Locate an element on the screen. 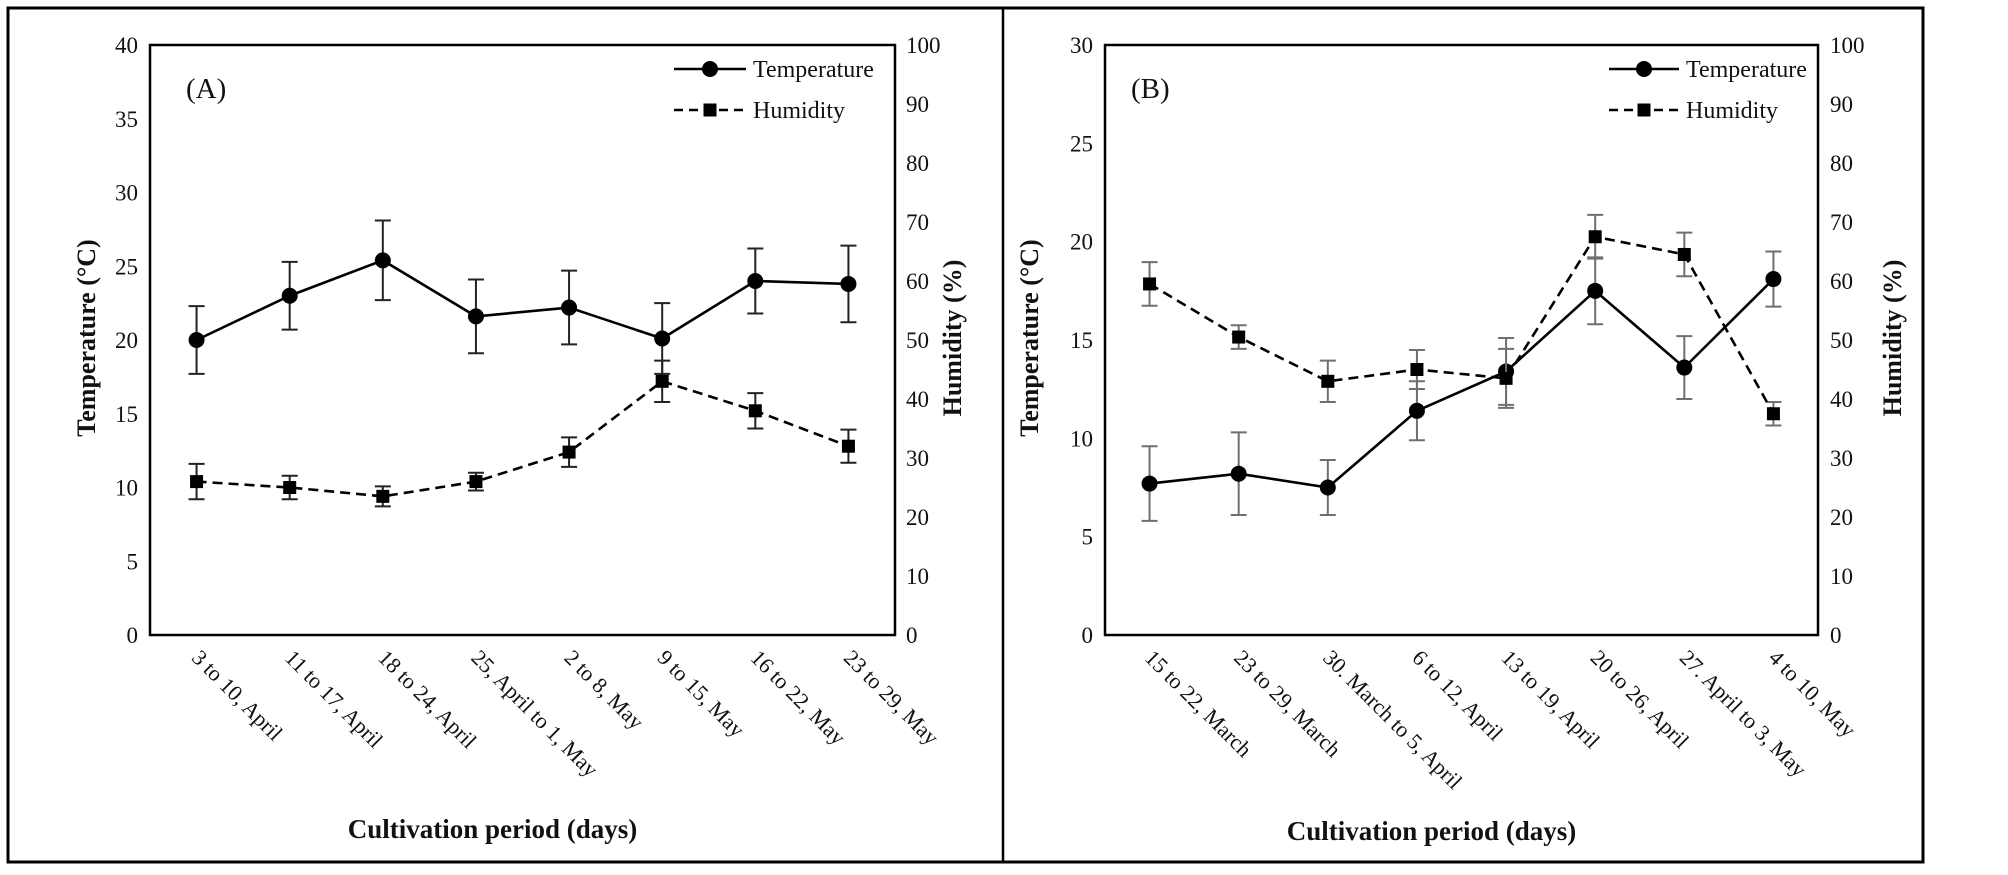 The width and height of the screenshot is (2008, 875). x-category-label: 23 to 29, May is located at coordinates (891, 697).